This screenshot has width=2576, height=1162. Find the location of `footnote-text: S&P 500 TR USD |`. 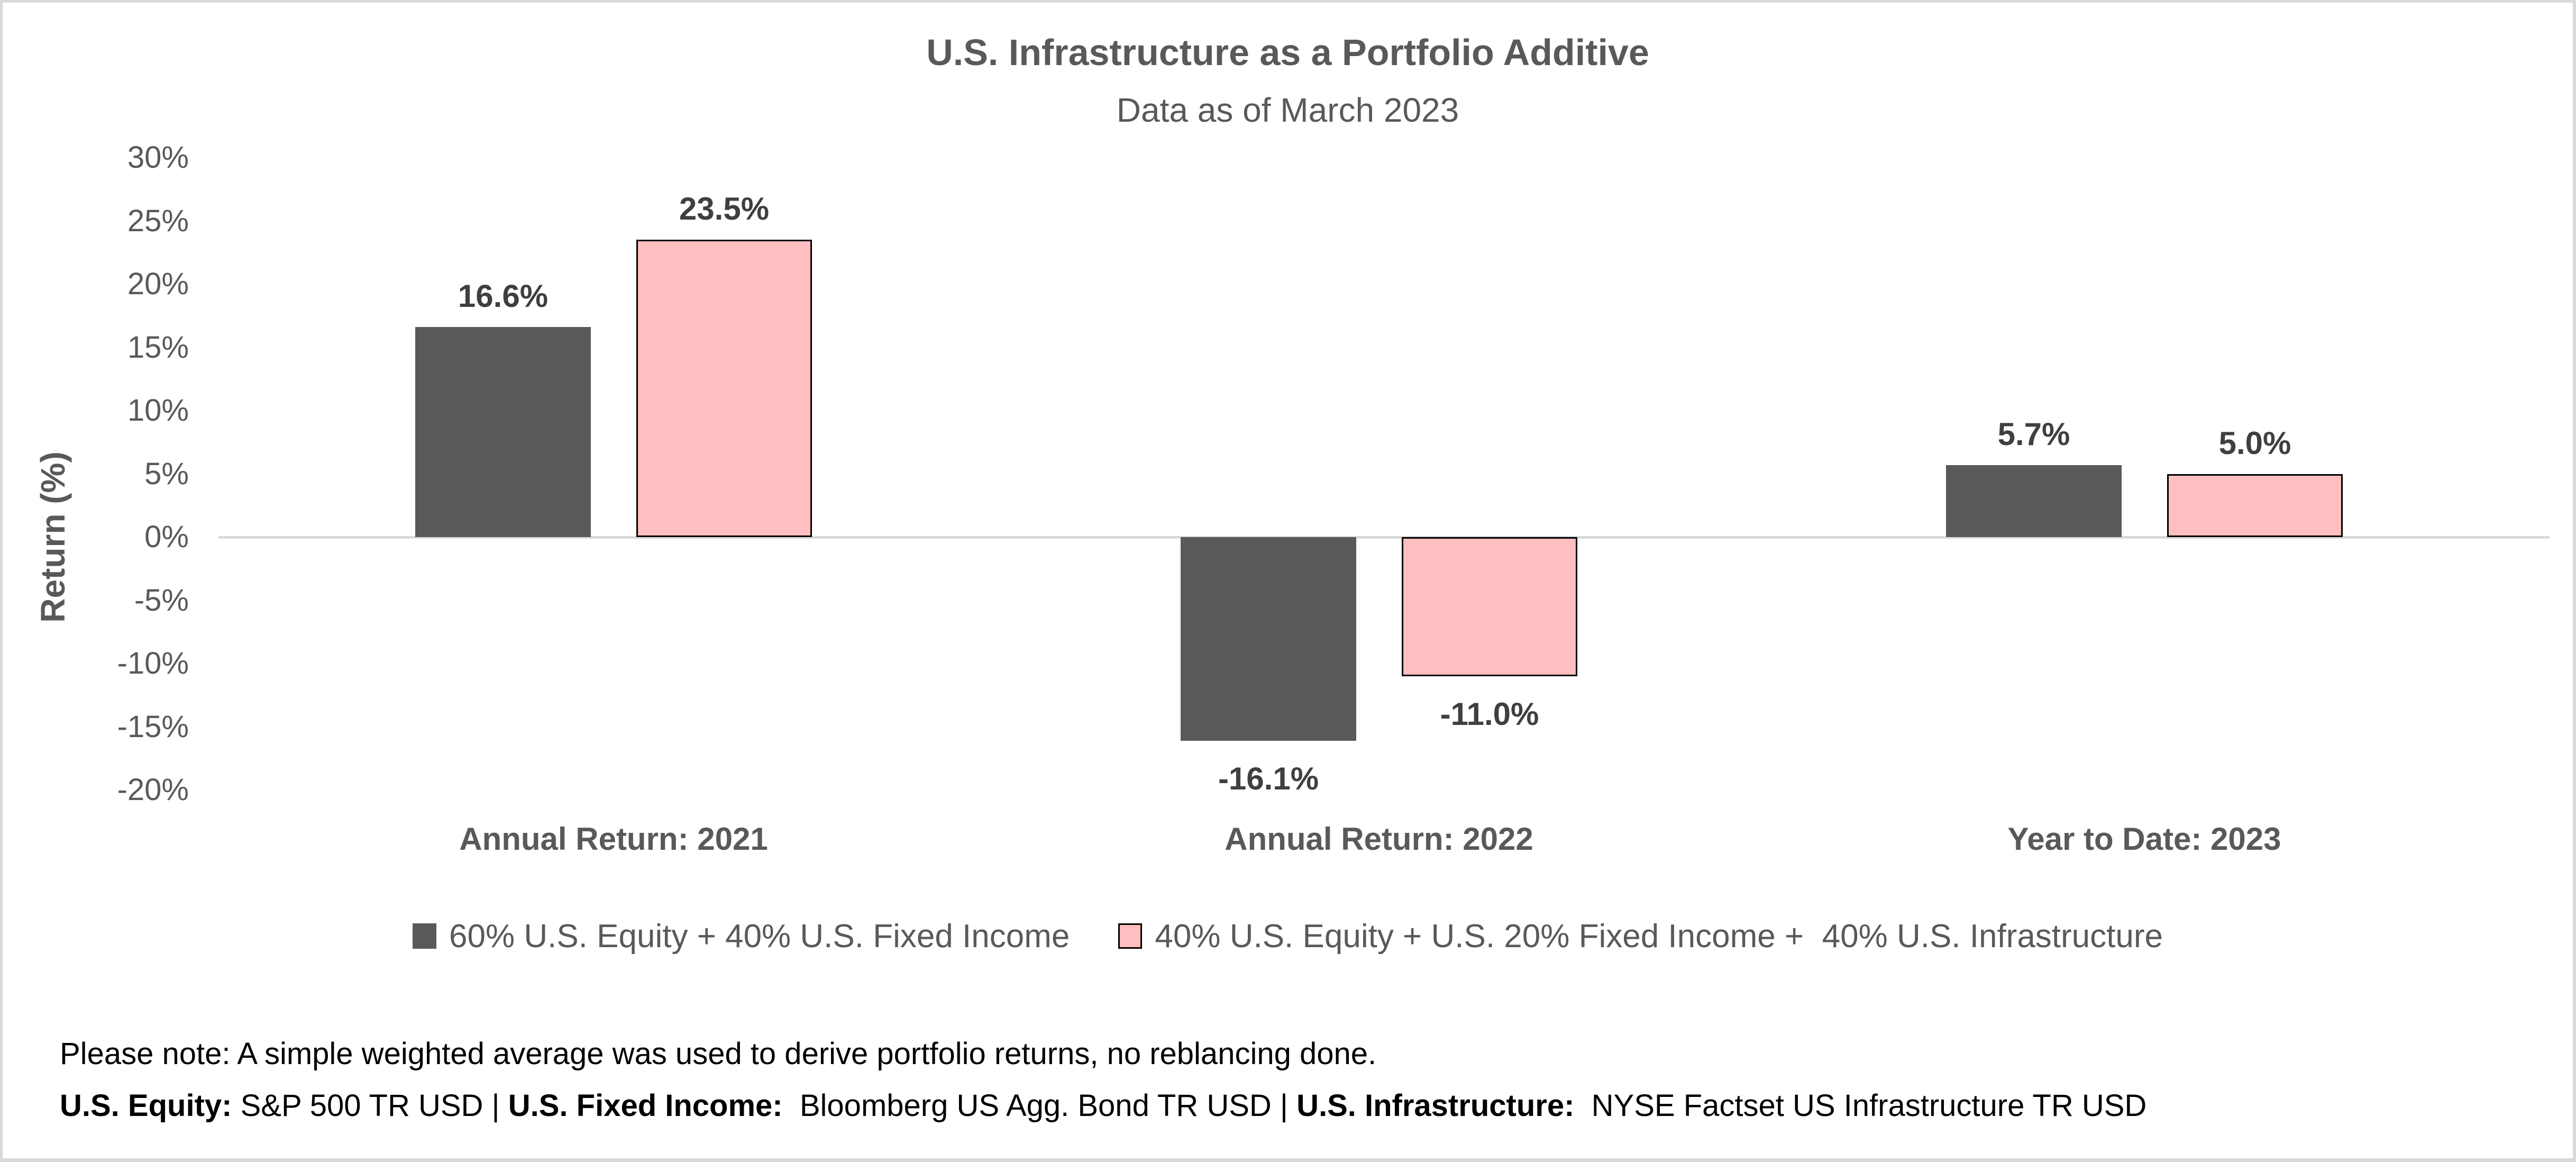

footnote-text: S&P 500 TR USD | is located at coordinates (370, 1105).